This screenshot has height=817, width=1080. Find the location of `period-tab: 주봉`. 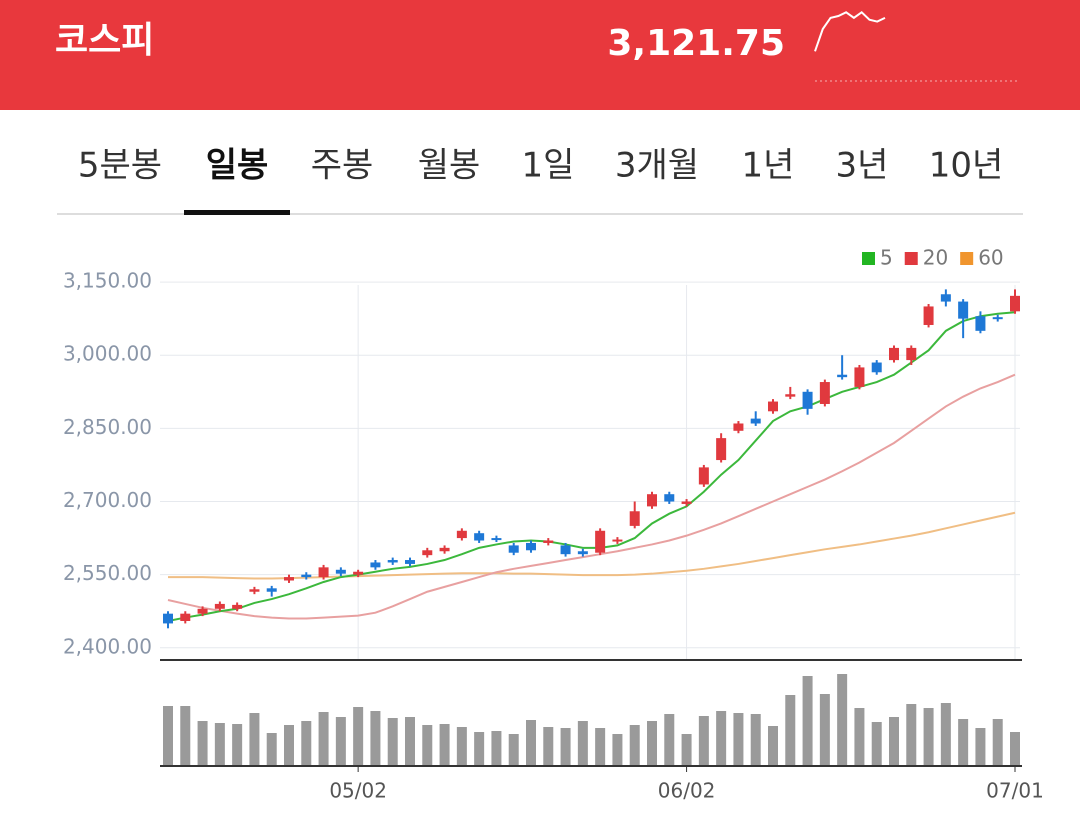

period-tab: 주봉 is located at coordinates (342, 166).